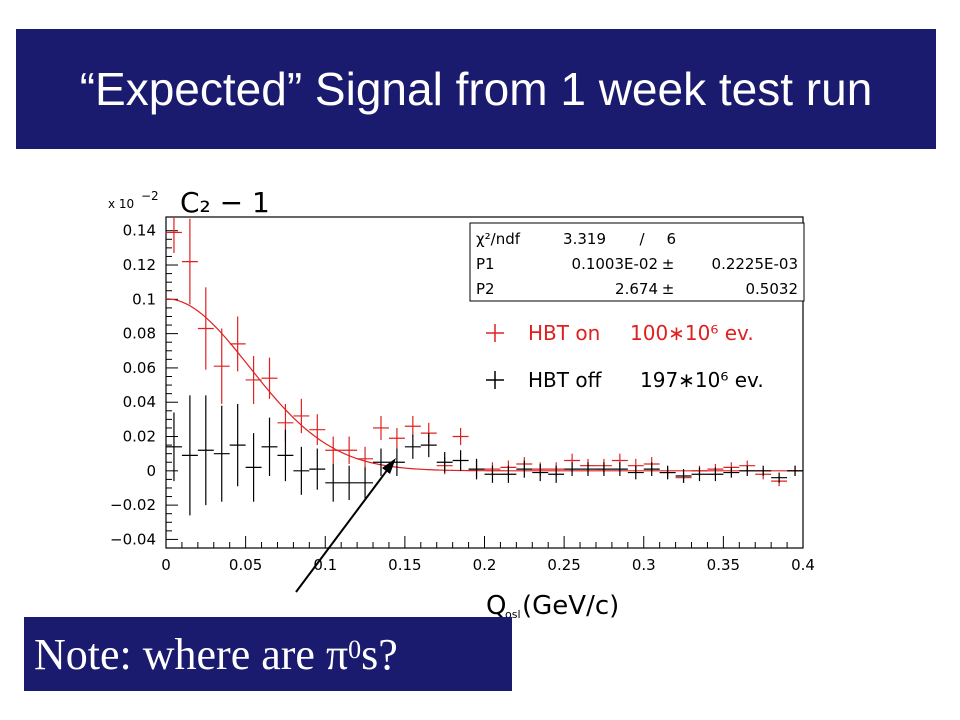  What do you see at coordinates (139, 368) in the screenshot?
I see `y-tick-label: 0.06` at bounding box center [139, 368].